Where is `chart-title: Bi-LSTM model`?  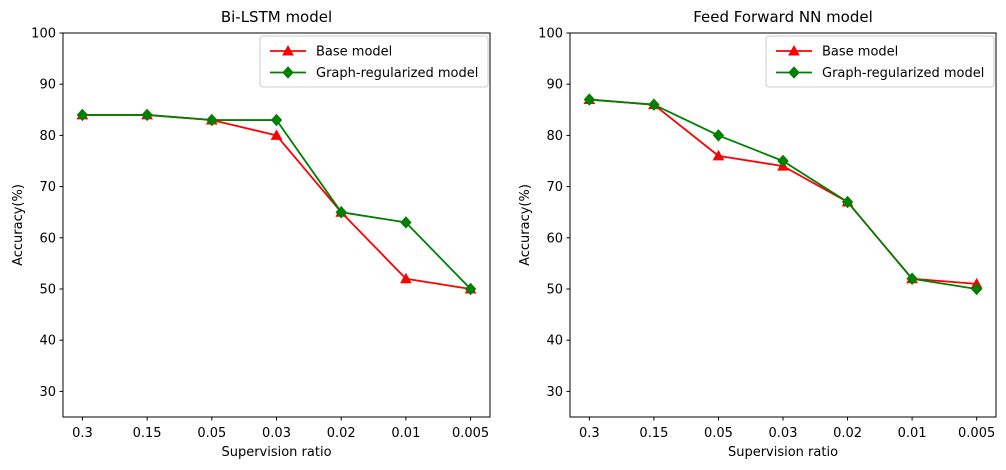
chart-title: Bi-LSTM model is located at coordinates (276, 17).